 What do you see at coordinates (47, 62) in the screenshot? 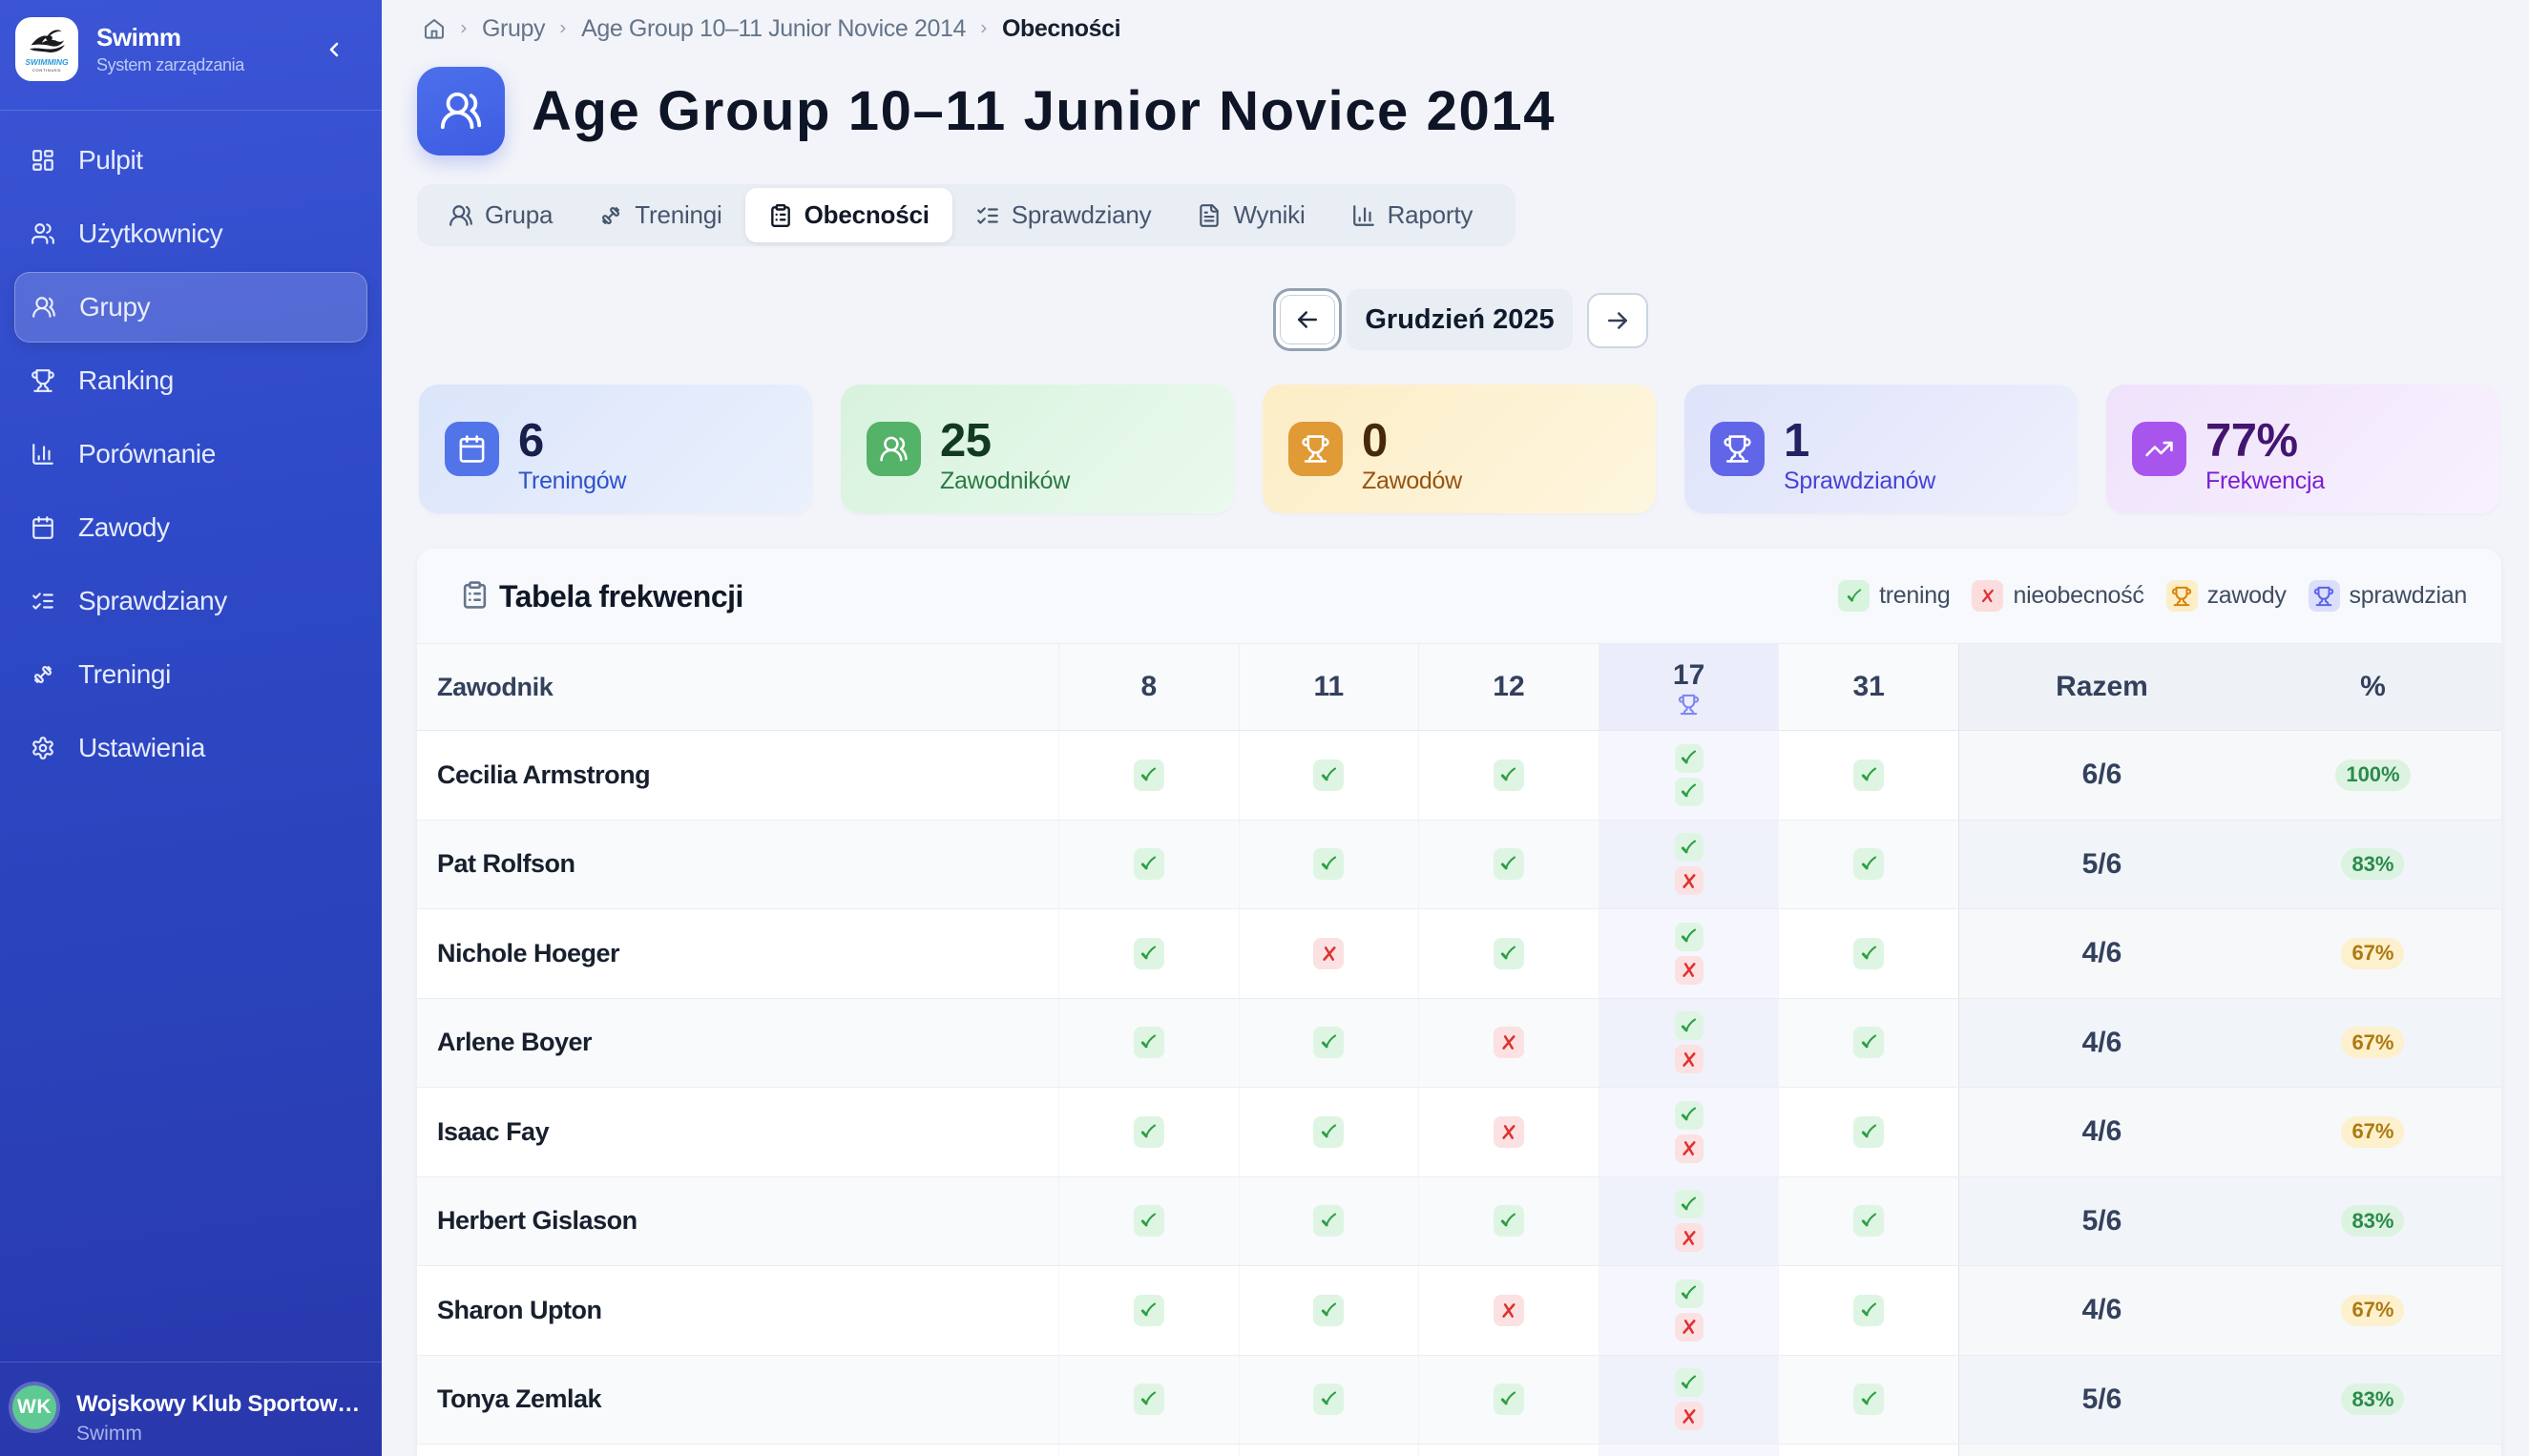
I see `svg-text: SWIMMING` at bounding box center [47, 62].